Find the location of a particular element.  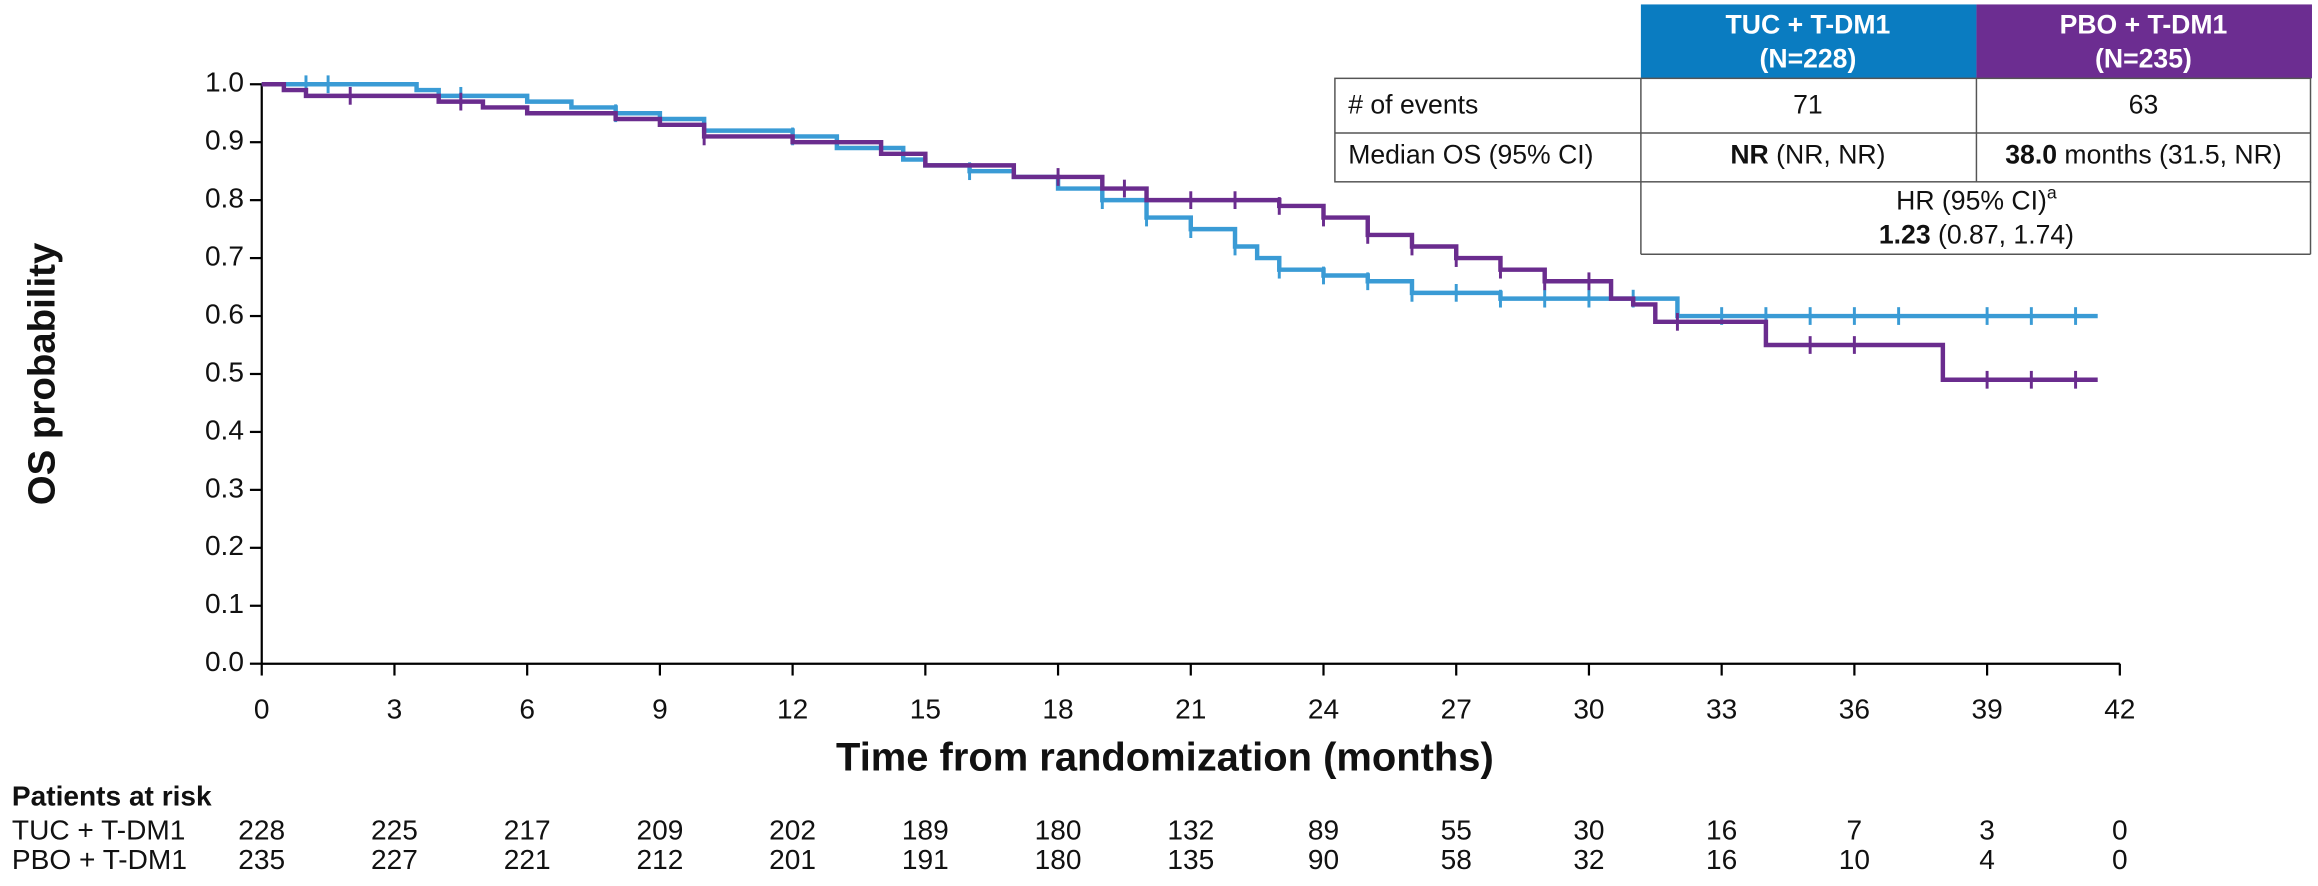

header-n: (N=235) is located at coordinates (2143, 59).